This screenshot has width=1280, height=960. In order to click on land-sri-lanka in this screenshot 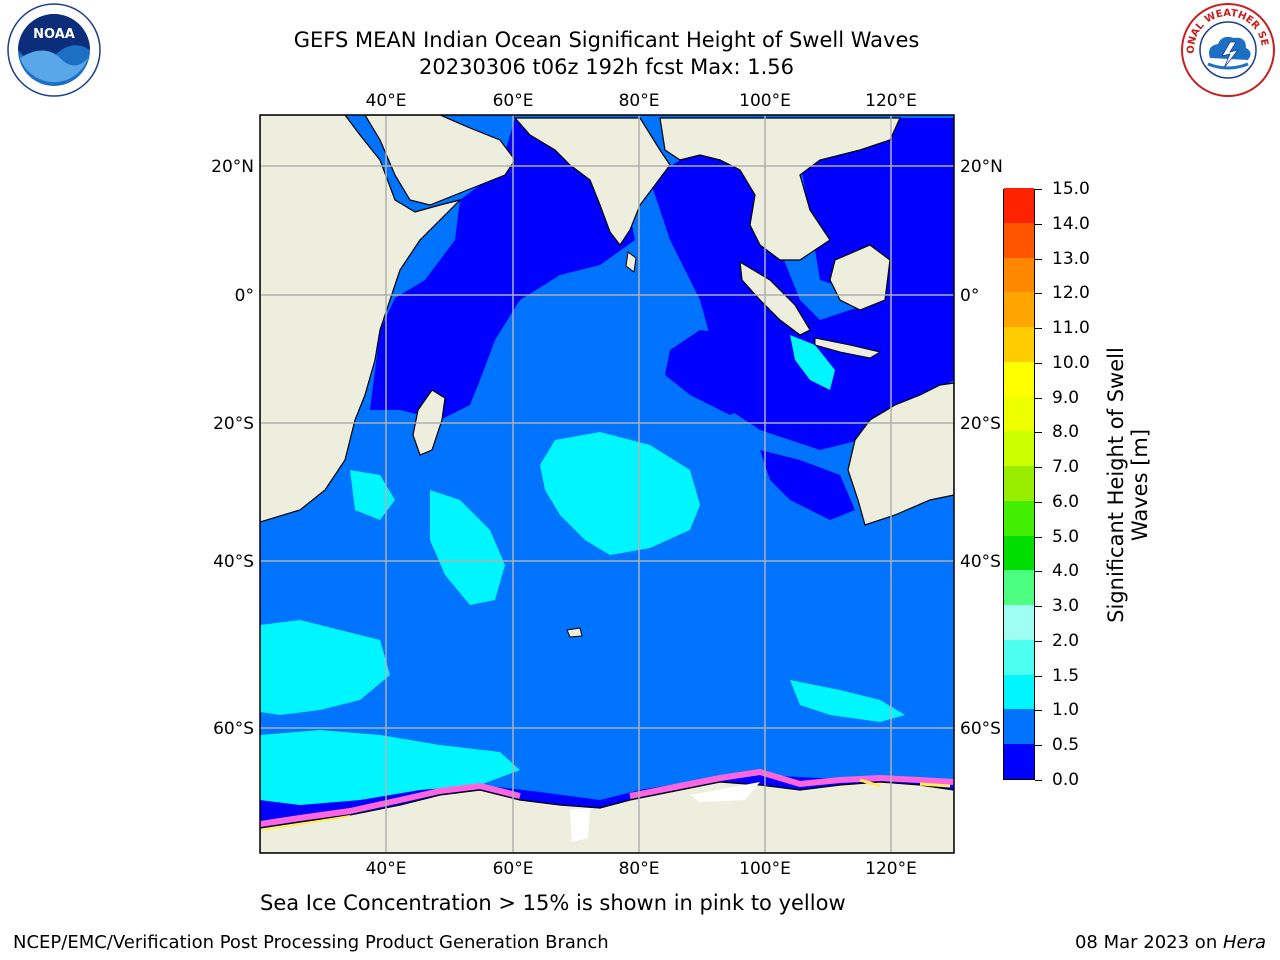, I will do `click(631, 262)`.